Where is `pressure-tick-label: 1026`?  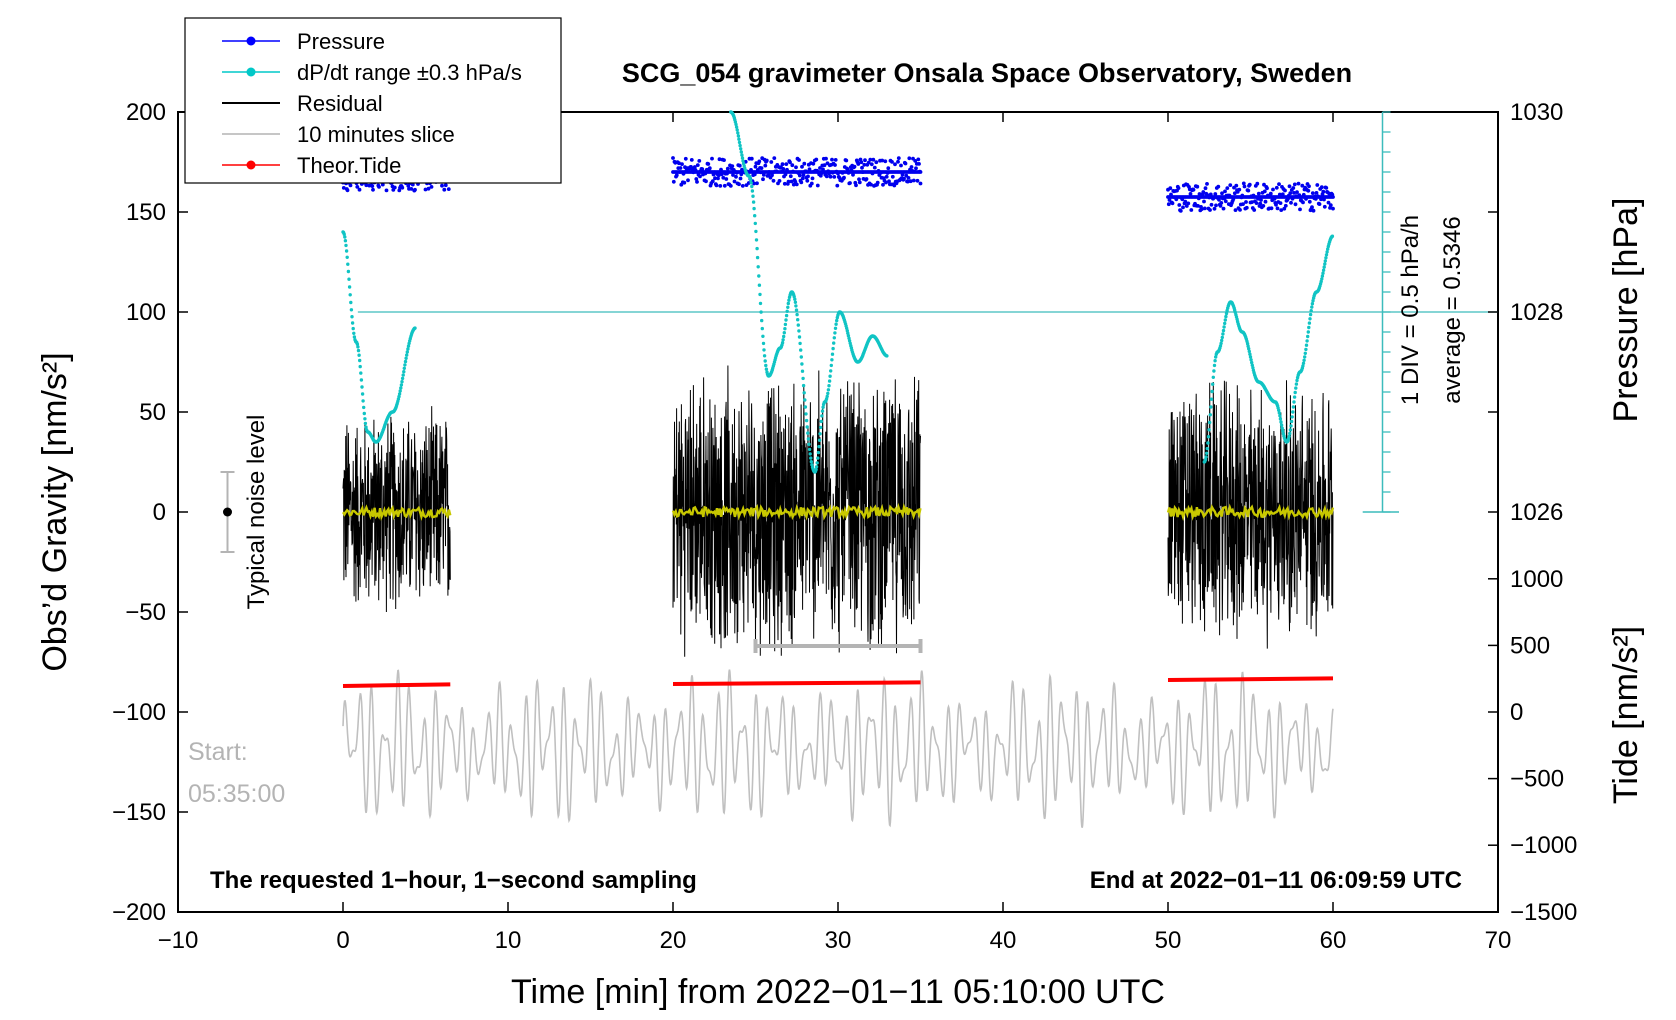
pressure-tick-label: 1026 is located at coordinates (1536, 512).